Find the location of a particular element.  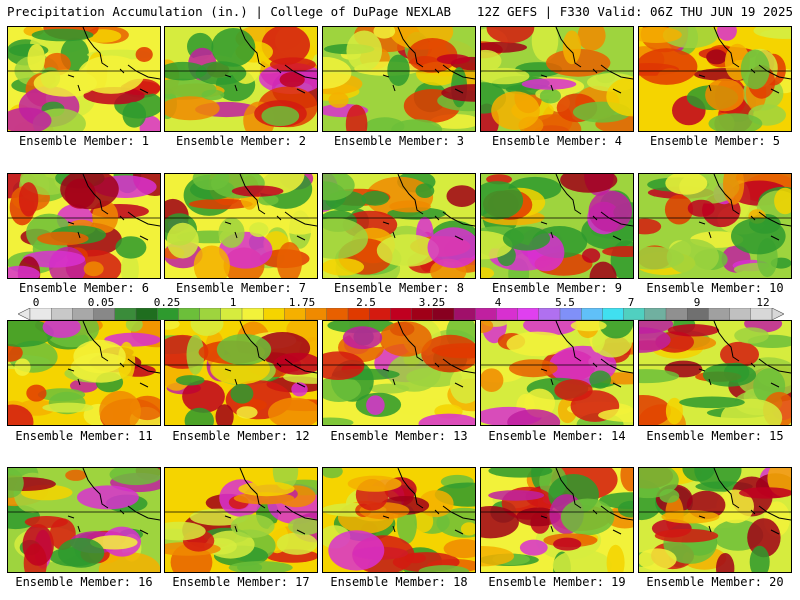

ensemble-member-label: Ensemble Member: 17 is located at coordinates (241, 582).